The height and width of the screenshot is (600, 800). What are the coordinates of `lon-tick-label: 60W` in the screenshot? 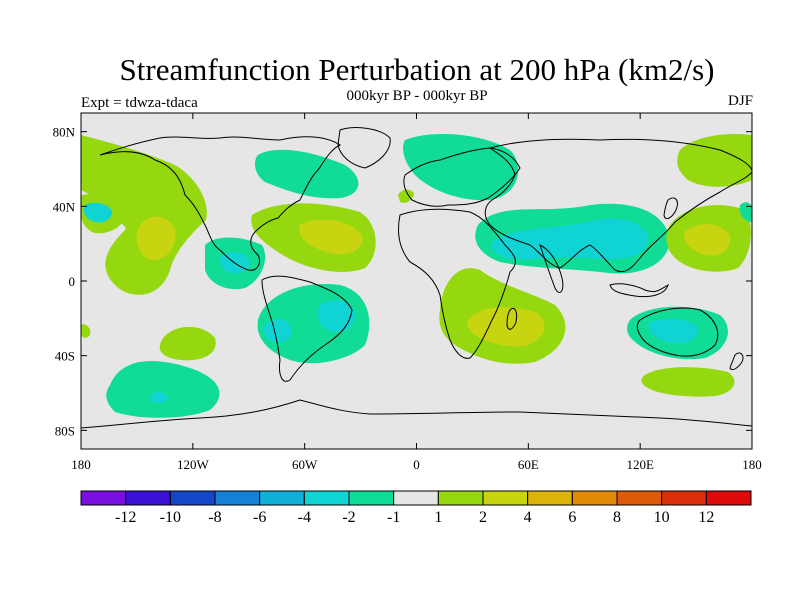 It's located at (305, 464).